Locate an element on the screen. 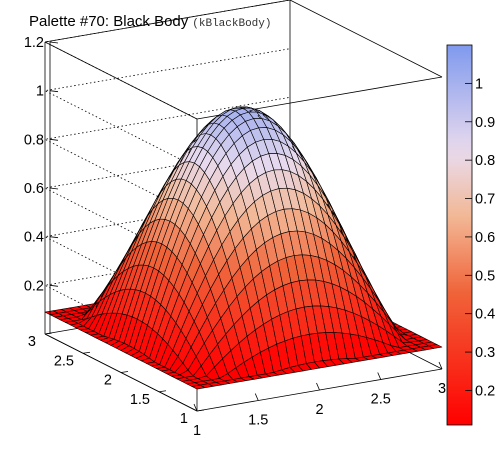 The width and height of the screenshot is (496, 472). z-tick-label-3: 0.8 is located at coordinates (34, 140).